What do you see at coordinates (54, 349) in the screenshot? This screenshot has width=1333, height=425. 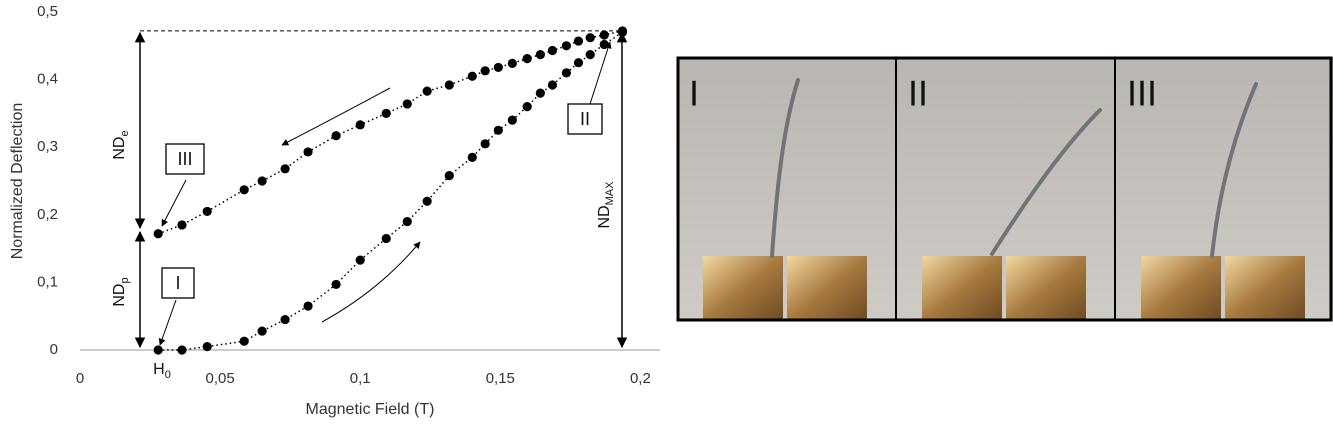 I see `y-tick-label: 0` at bounding box center [54, 349].